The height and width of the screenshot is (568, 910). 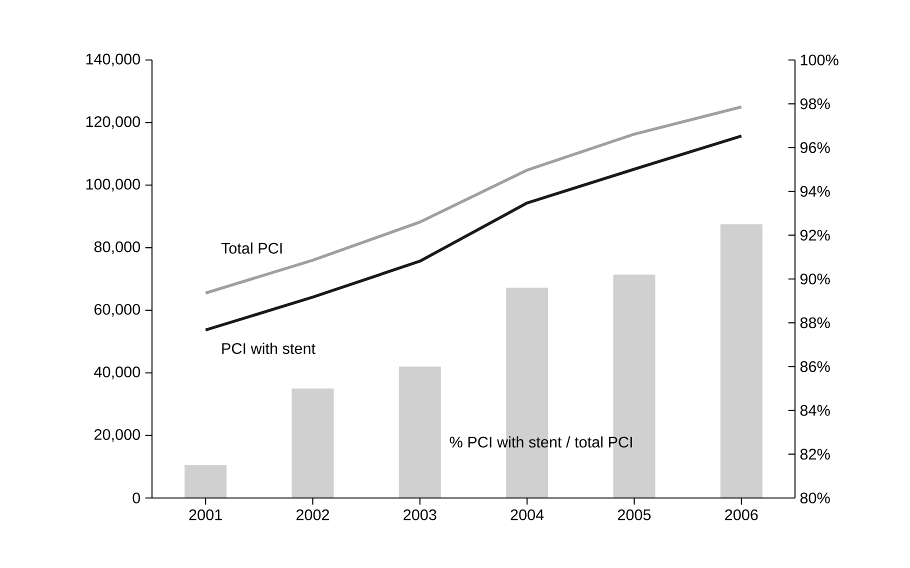 What do you see at coordinates (815, 366) in the screenshot?
I see `y2-tick-label: 86%` at bounding box center [815, 366].